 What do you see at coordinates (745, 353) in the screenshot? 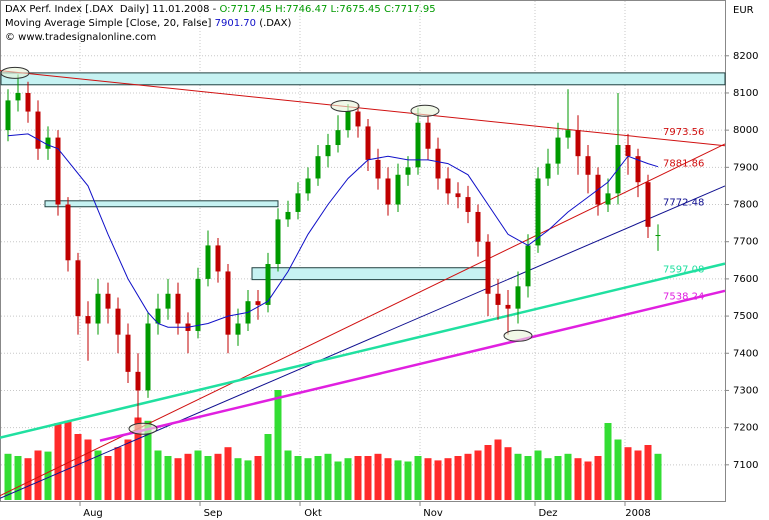
I see `y-tick-label: 7400` at bounding box center [745, 353].